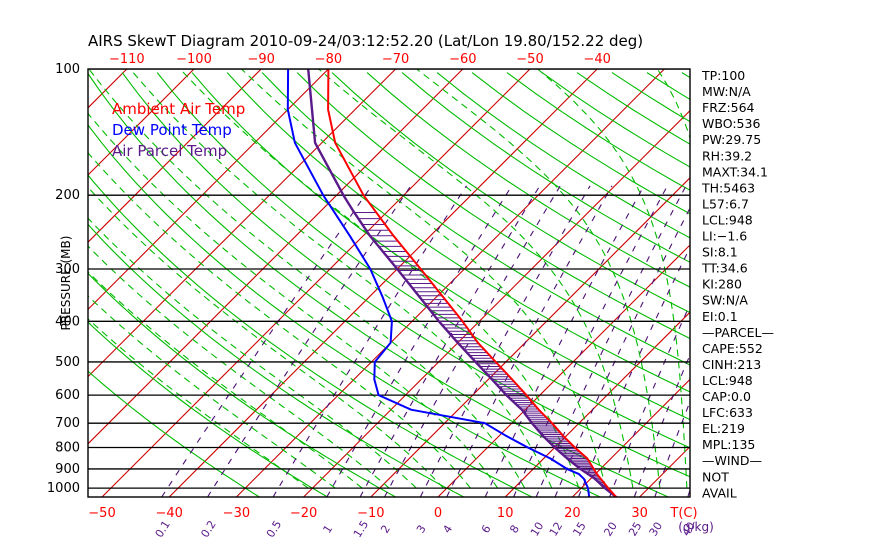  I want to click on index-line-16: —PARCEL—, so click(738, 332).